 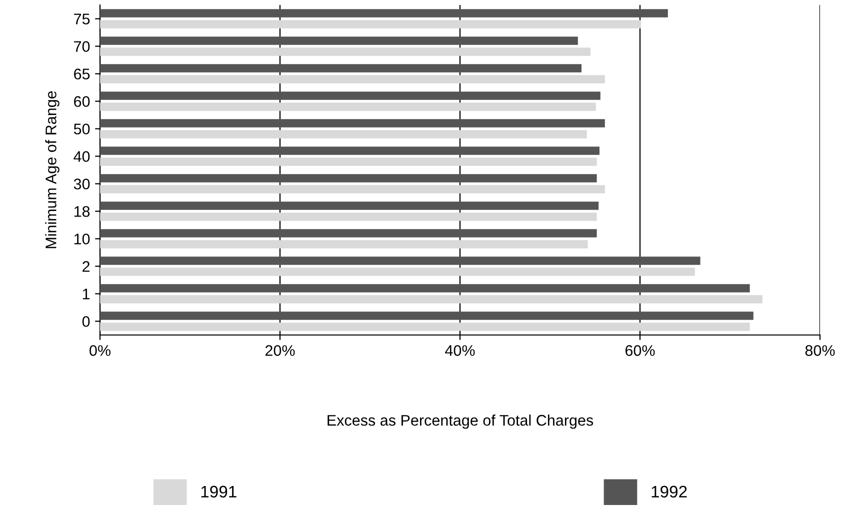 What do you see at coordinates (82, 19) in the screenshot?
I see `y-tick-label: 75` at bounding box center [82, 19].